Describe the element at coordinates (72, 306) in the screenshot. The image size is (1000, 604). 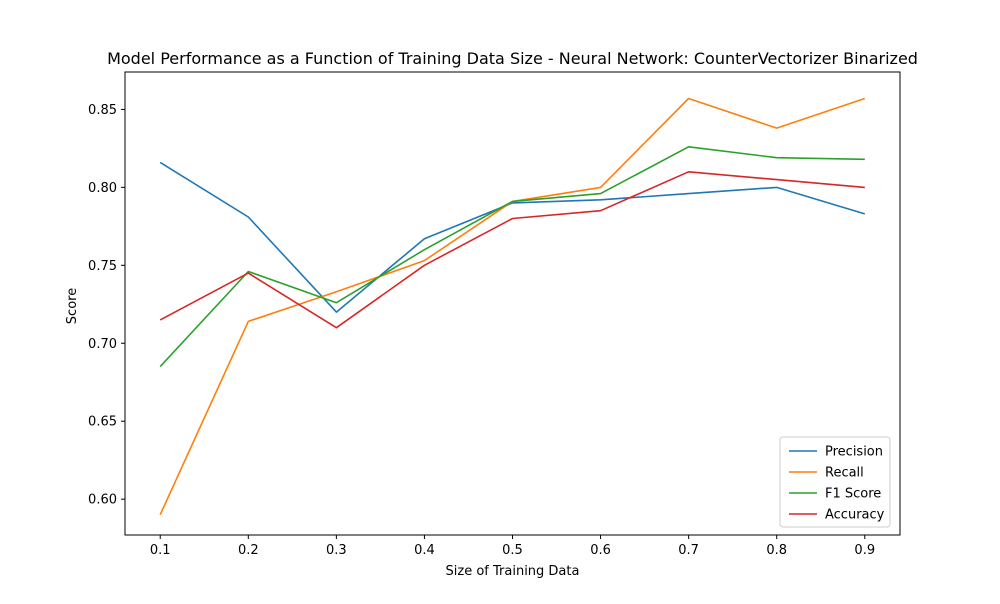
I see `y-axis-label: Score` at that location.